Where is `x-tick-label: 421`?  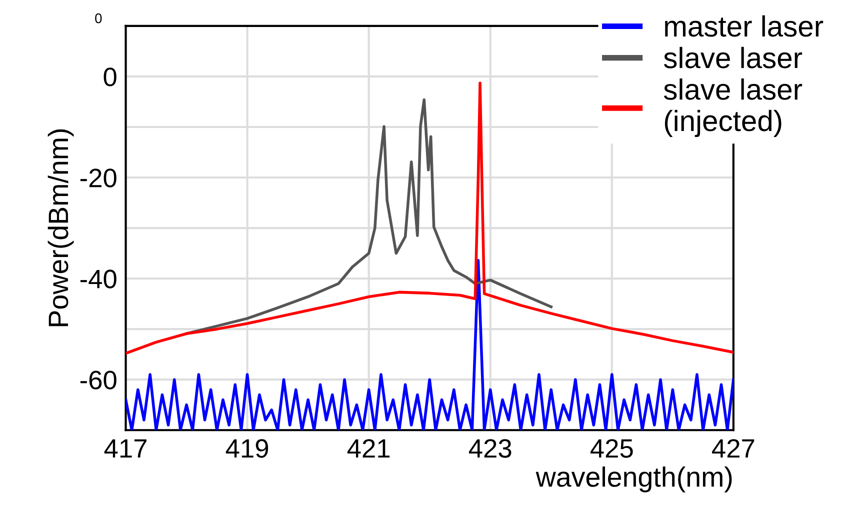
x-tick-label: 421 is located at coordinates (368, 448).